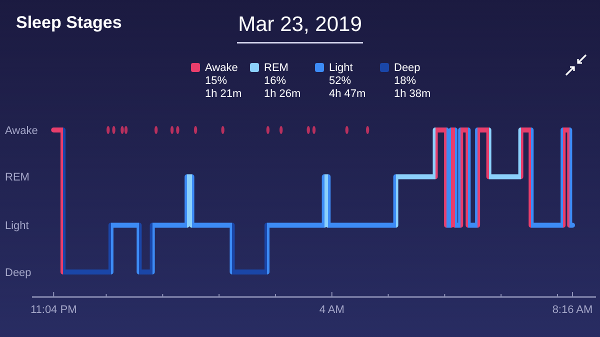 The image size is (600, 337). I want to click on text: 52%, so click(340, 81).